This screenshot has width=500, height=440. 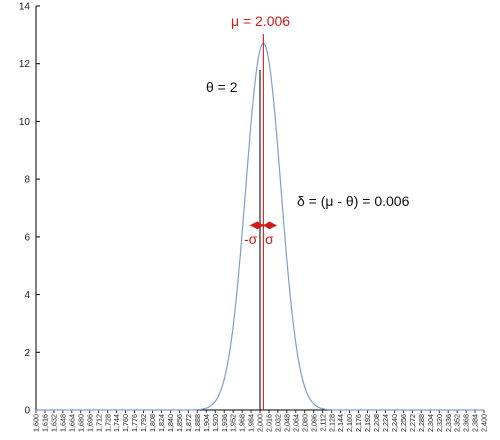 What do you see at coordinates (29, 209) in the screenshot?
I see `y-axis-ticks: 0 2 4 6 8 10 12 14` at bounding box center [29, 209].